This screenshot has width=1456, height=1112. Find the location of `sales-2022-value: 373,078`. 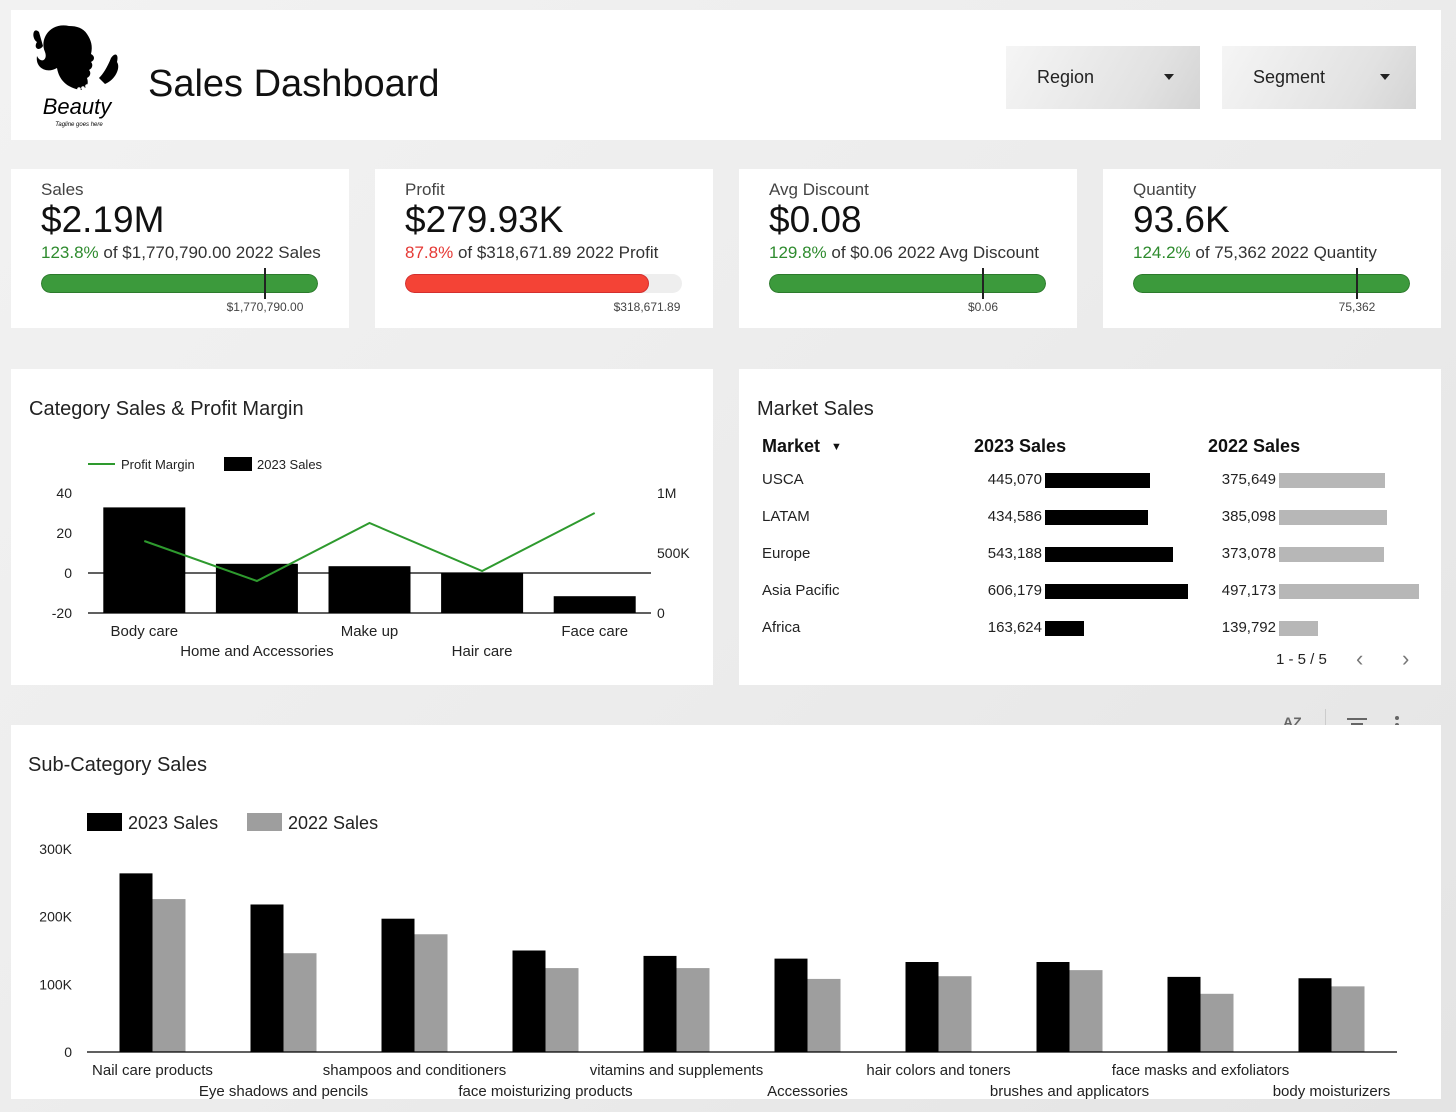

sales-2022-value: 373,078 is located at coordinates (1248, 553).